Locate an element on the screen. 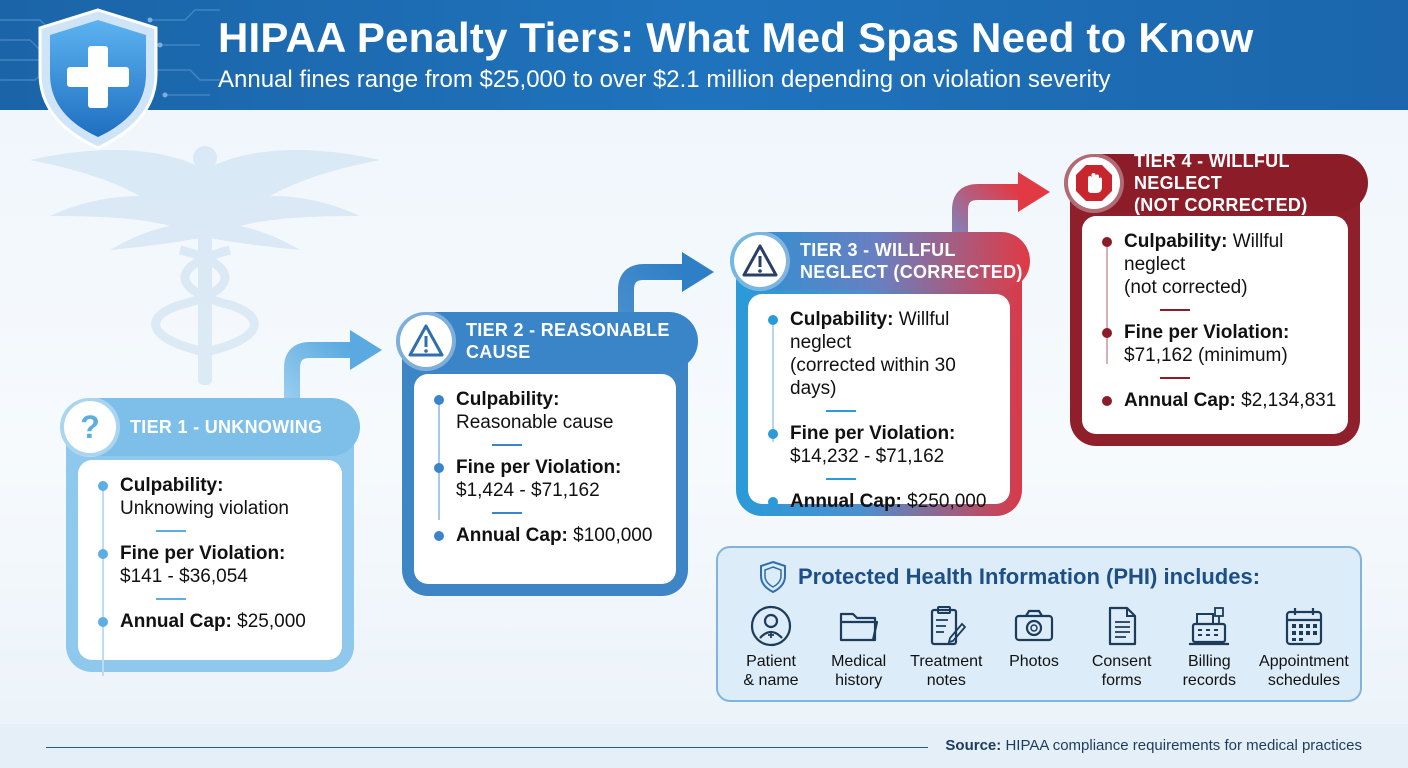 The width and height of the screenshot is (1408, 768). arrow-tier1-to-tier2 is located at coordinates (318, 377).